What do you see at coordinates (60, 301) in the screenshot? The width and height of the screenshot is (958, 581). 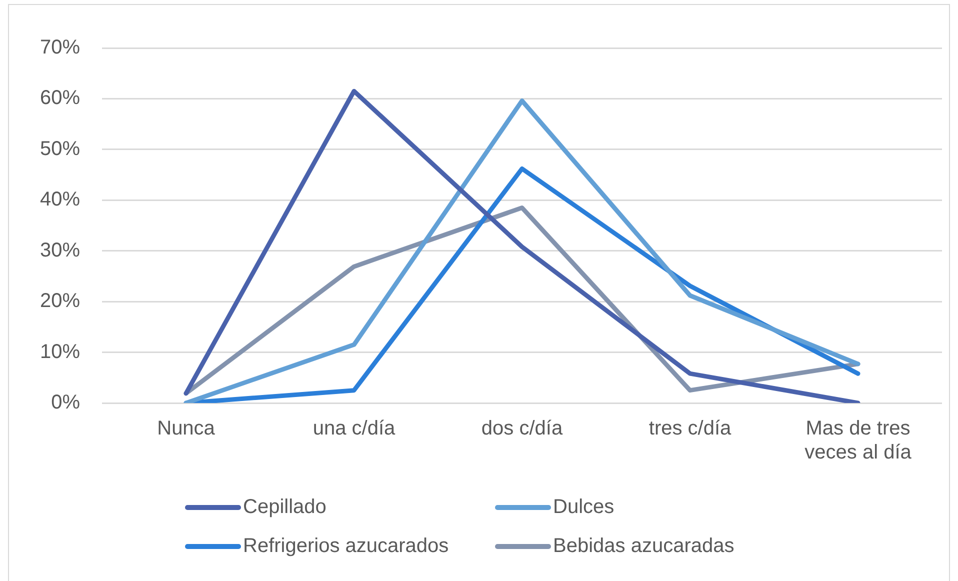 I see `y-tick-label: 20%` at bounding box center [60, 301].